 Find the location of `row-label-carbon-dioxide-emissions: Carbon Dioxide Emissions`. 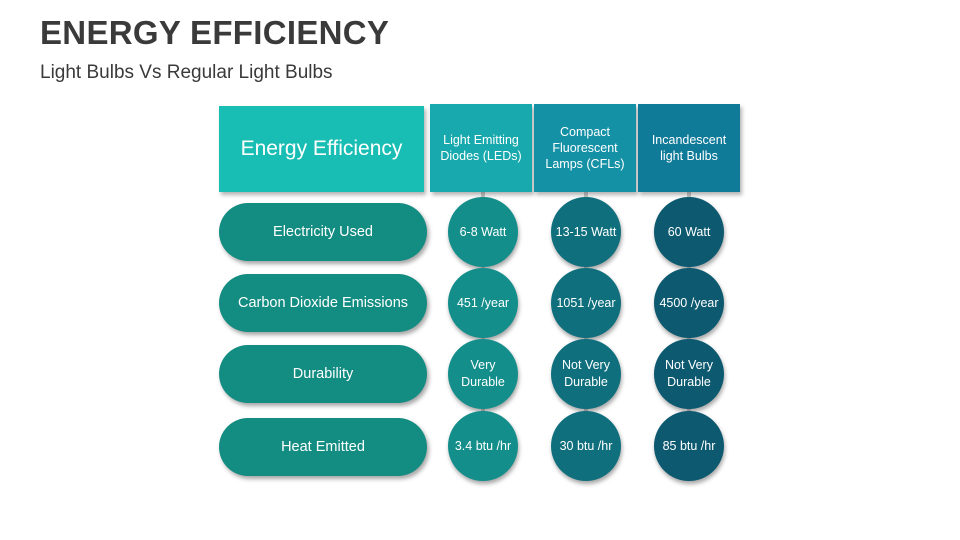

row-label-carbon-dioxide-emissions: Carbon Dioxide Emissions is located at coordinates (323, 303).